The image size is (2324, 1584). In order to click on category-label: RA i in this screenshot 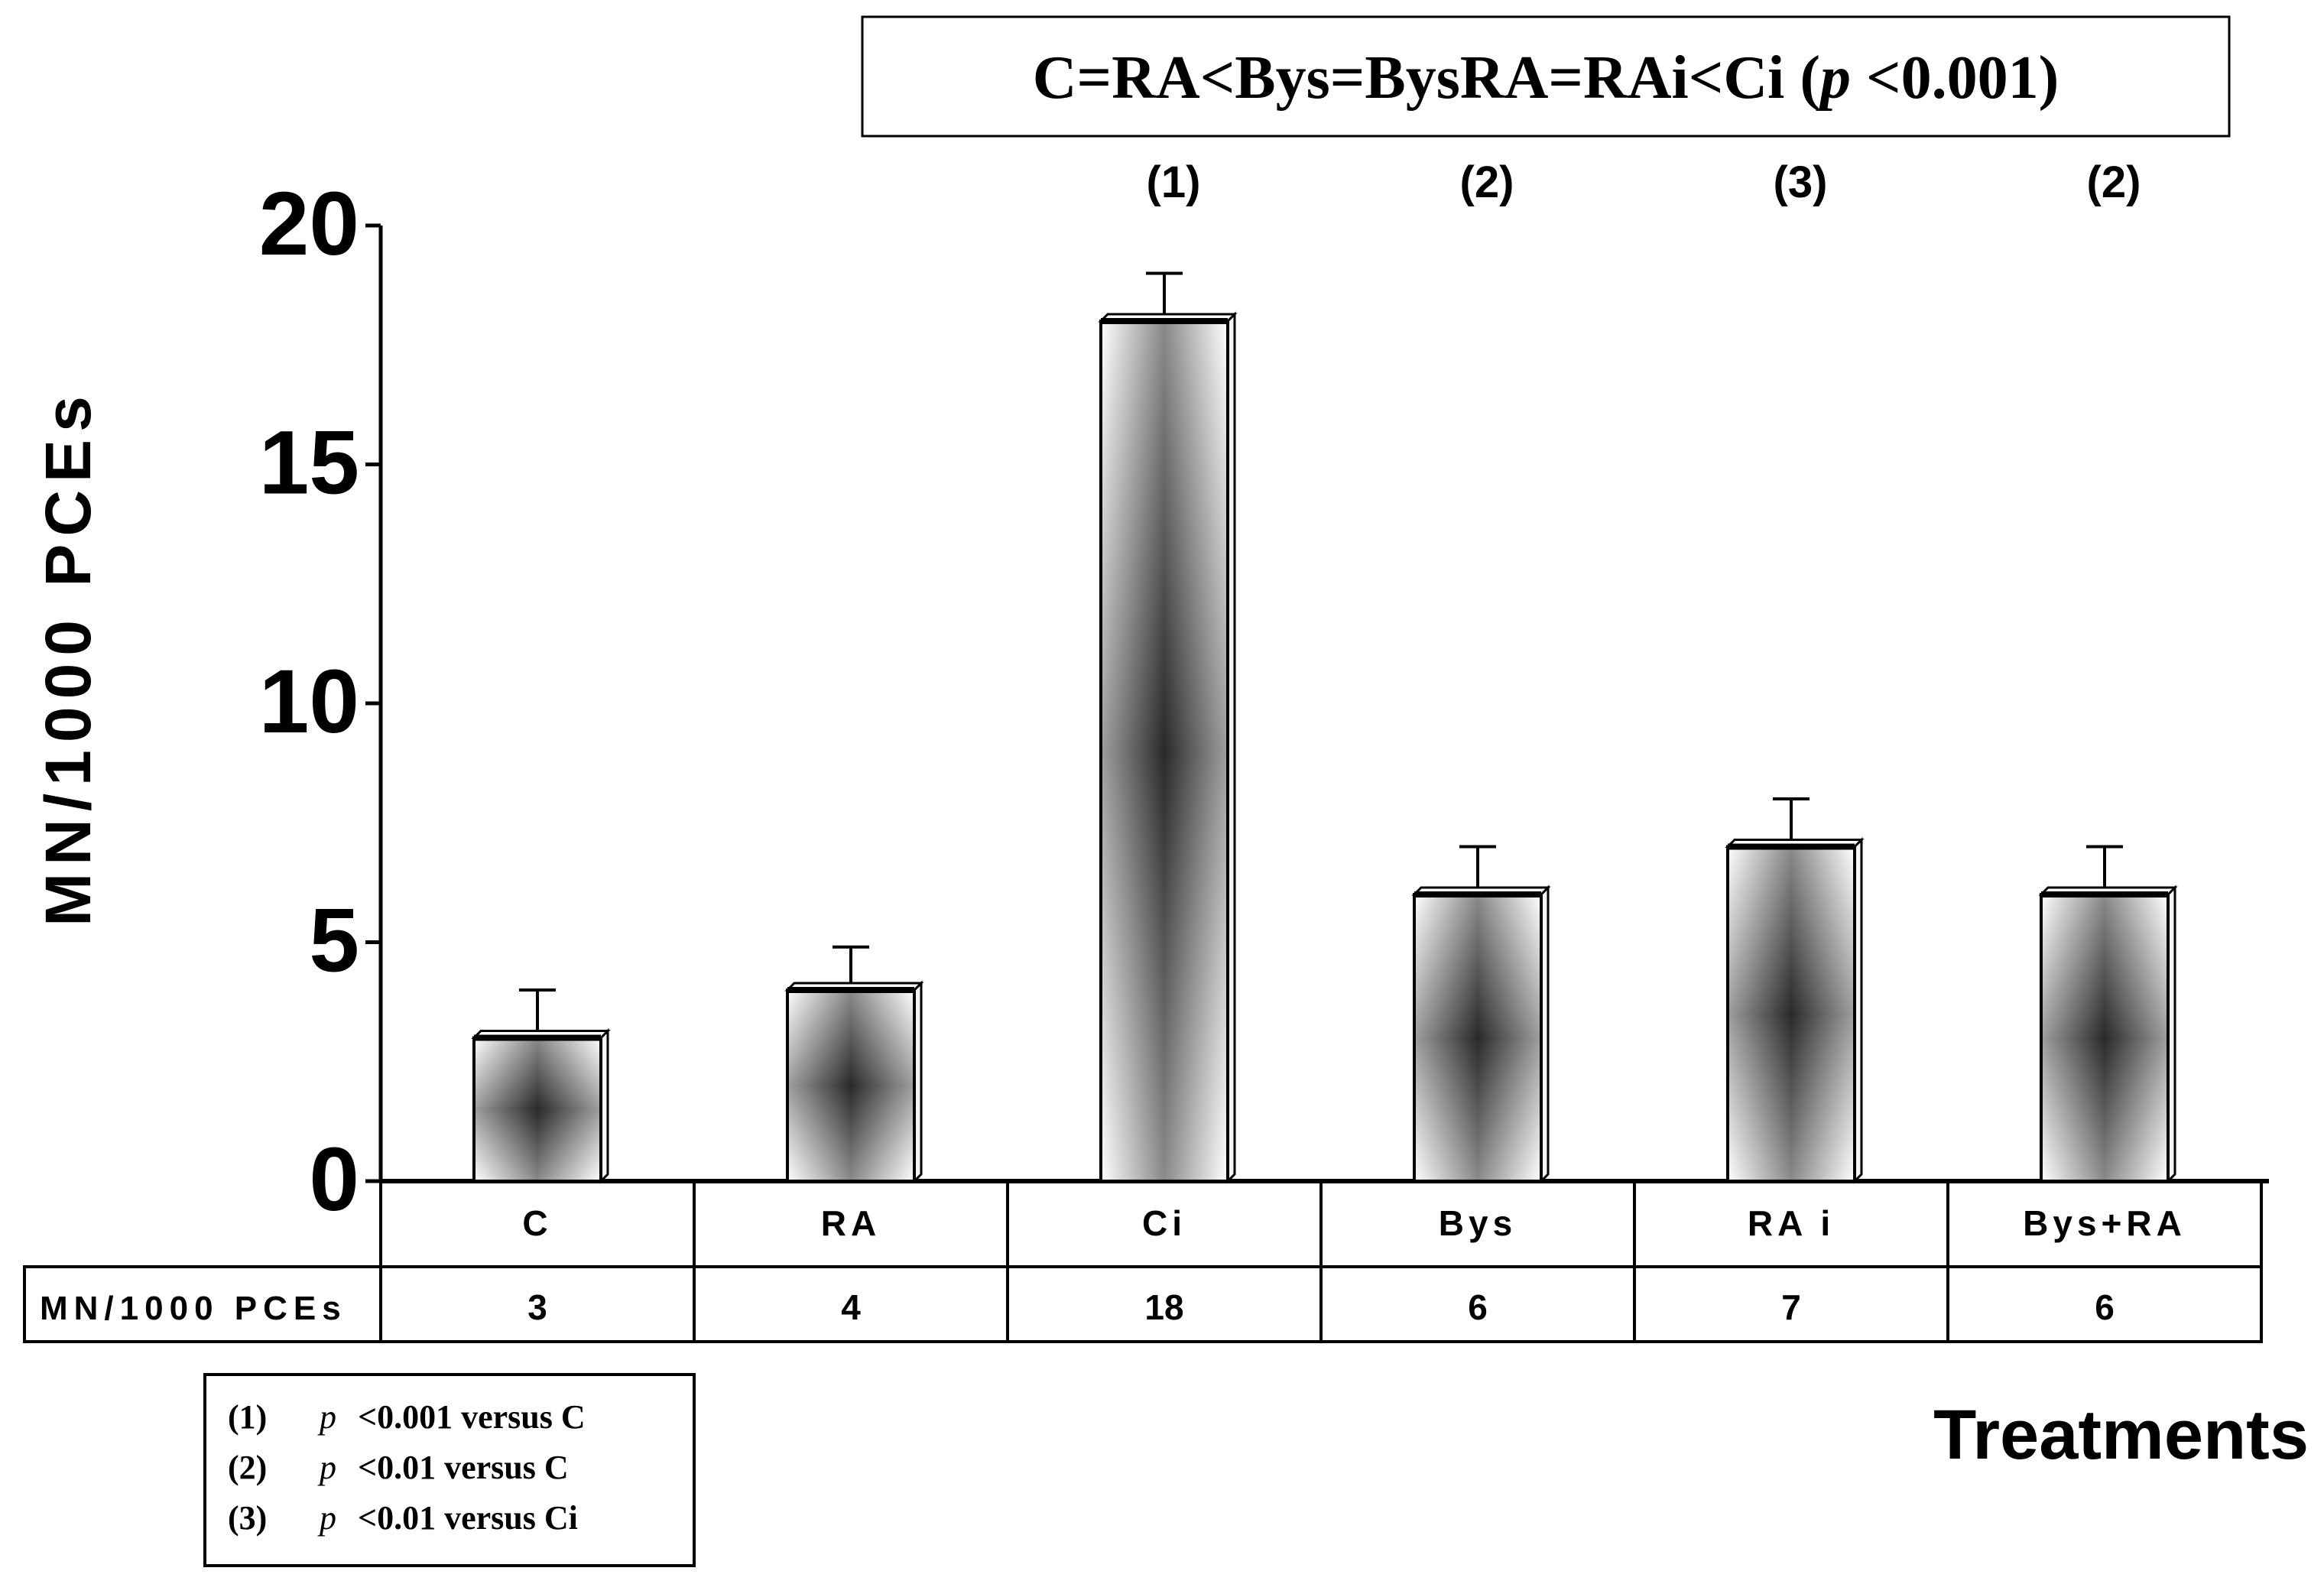, I will do `click(1791, 1223)`.